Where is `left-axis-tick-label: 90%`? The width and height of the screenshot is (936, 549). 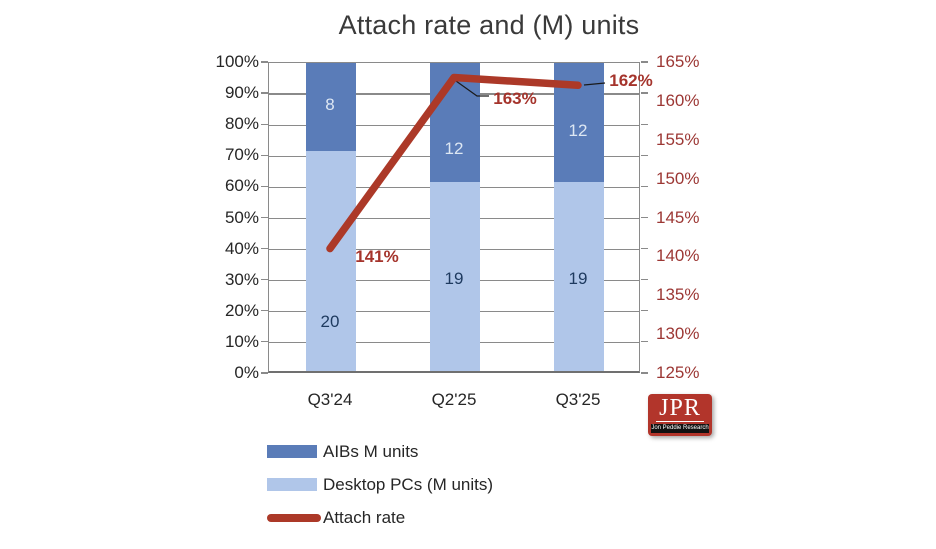
left-axis-tick-label: 90% is located at coordinates (241, 93).